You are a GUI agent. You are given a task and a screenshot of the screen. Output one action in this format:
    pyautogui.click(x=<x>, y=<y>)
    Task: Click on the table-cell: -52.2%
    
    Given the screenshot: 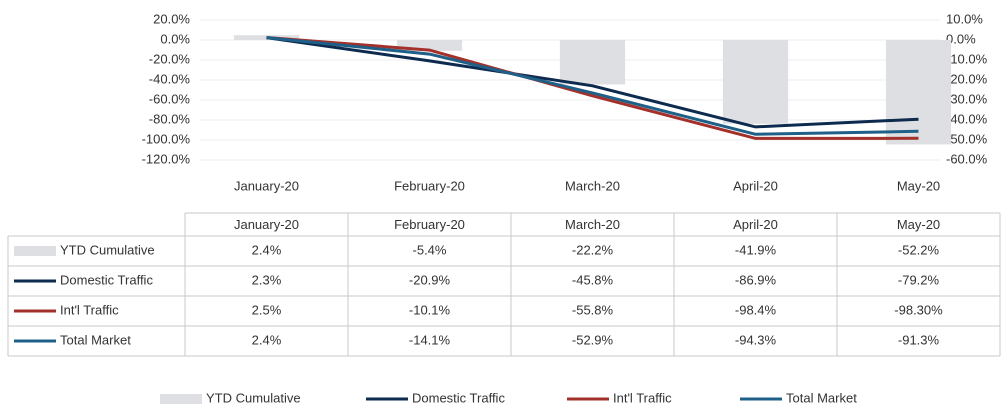 What is the action you would take?
    pyautogui.click(x=919, y=249)
    